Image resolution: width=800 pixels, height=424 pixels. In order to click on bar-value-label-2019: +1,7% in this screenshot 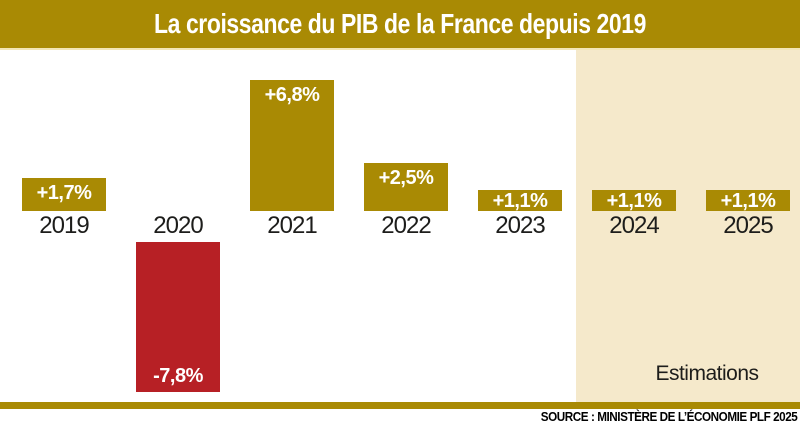, I will do `click(64, 193)`.